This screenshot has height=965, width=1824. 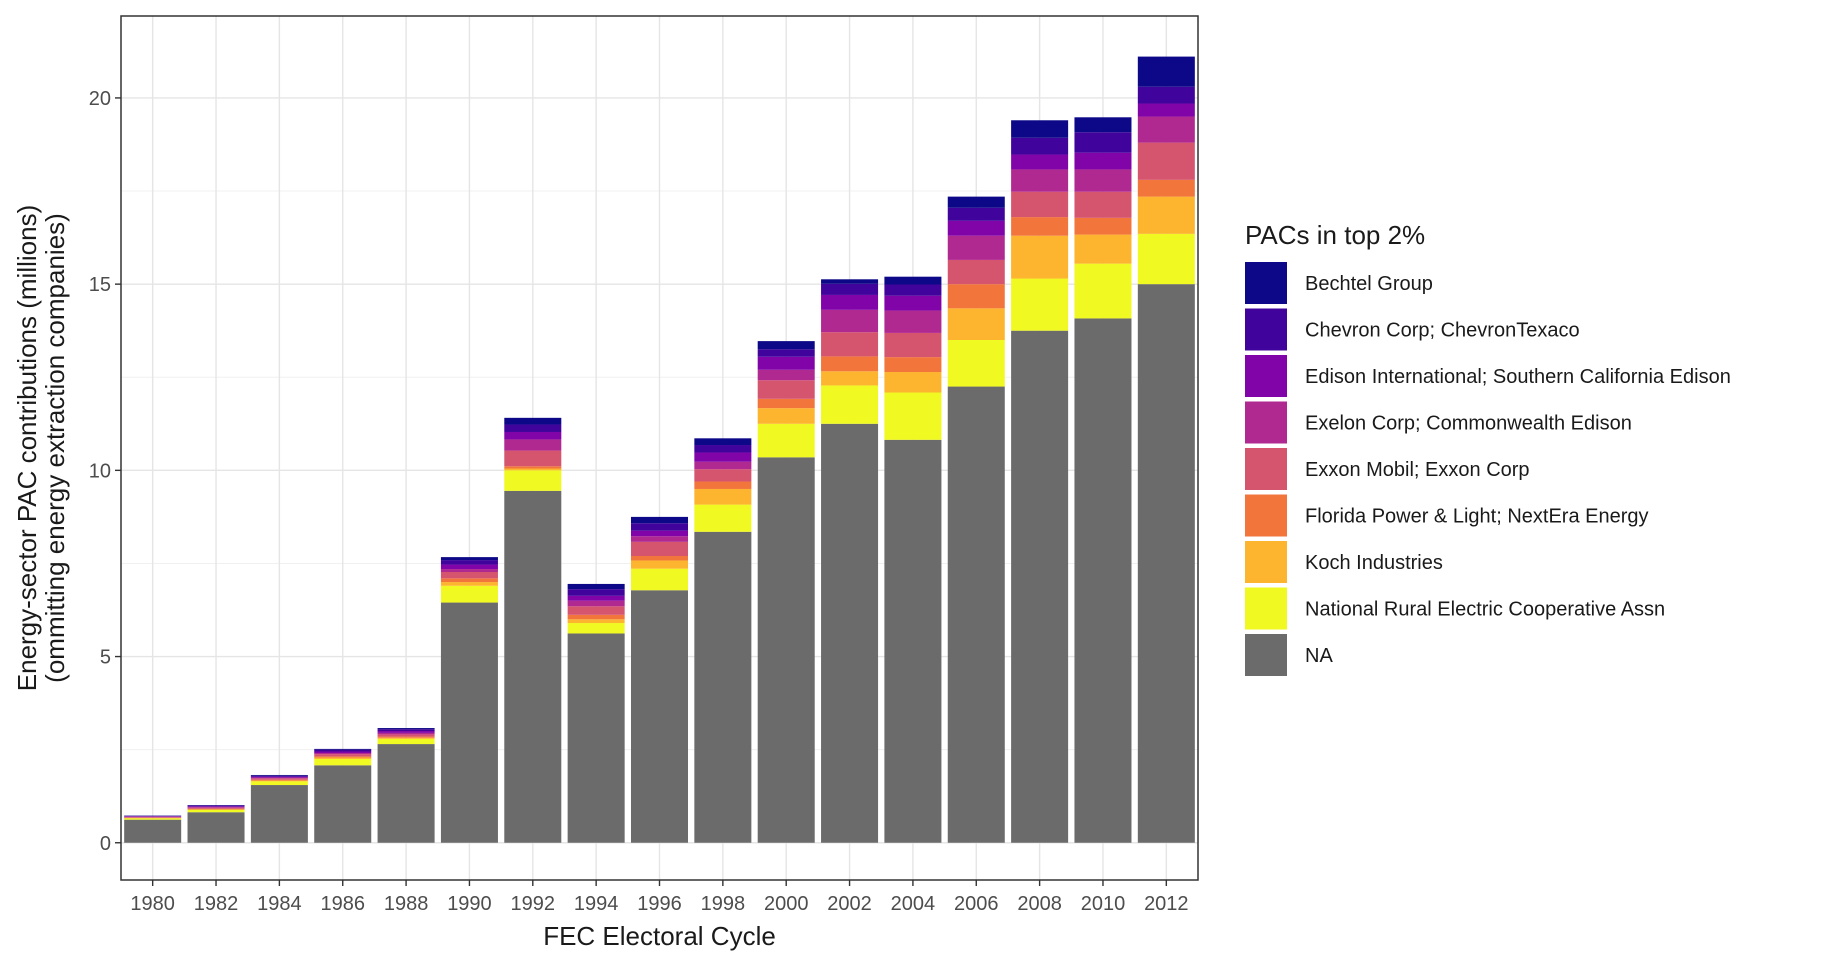 What do you see at coordinates (849, 904) in the screenshot?
I see `x-tick-label: 2002` at bounding box center [849, 904].